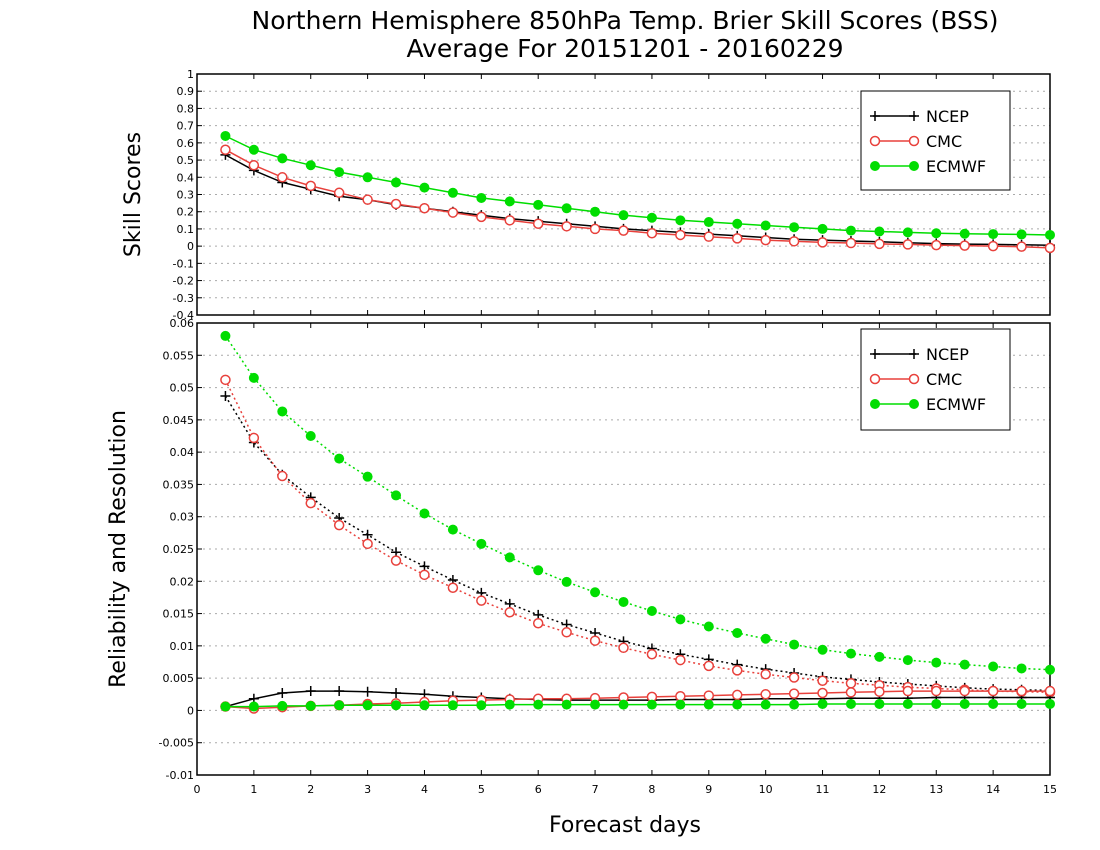 The image size is (1100, 850). I want to click on bottom-y-tick-label: 0.045, so click(179, 420).